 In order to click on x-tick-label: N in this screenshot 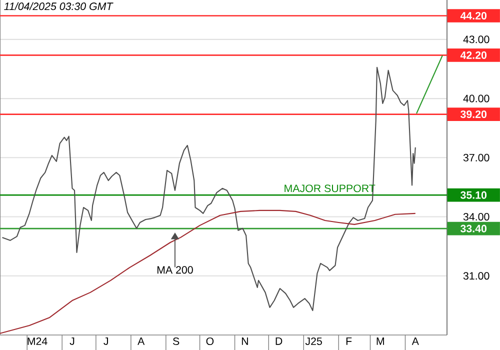, I will do `click(245, 341)`.